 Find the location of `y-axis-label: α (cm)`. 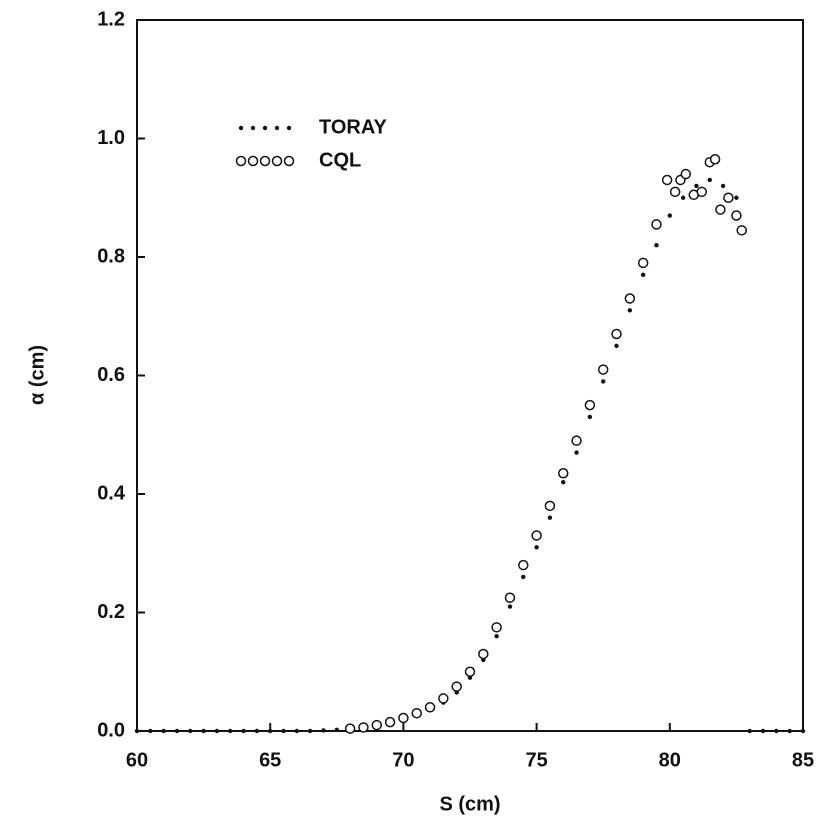

y-axis-label: α (cm) is located at coordinates (37, 375).